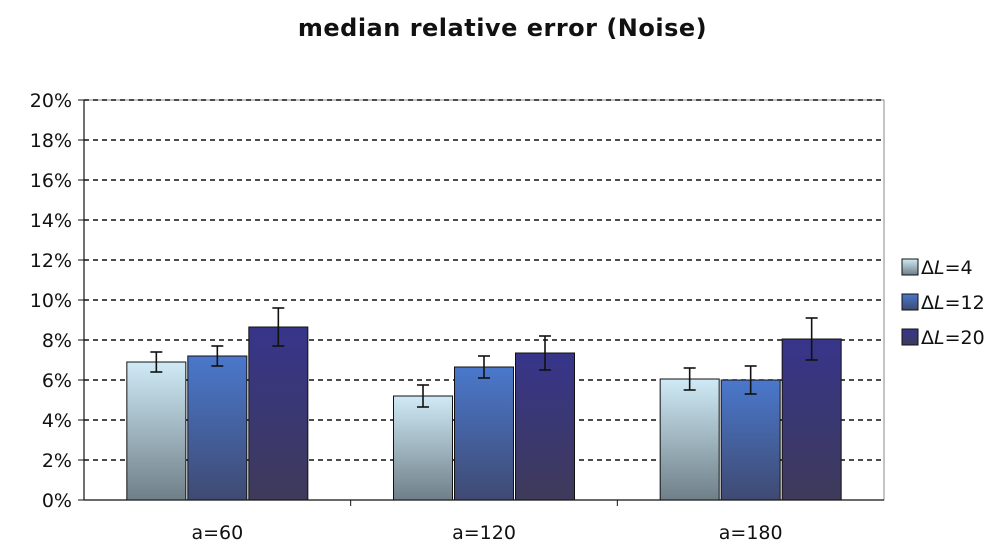  What do you see at coordinates (51, 141) in the screenshot?
I see `y-tick-label: 18%` at bounding box center [51, 141].